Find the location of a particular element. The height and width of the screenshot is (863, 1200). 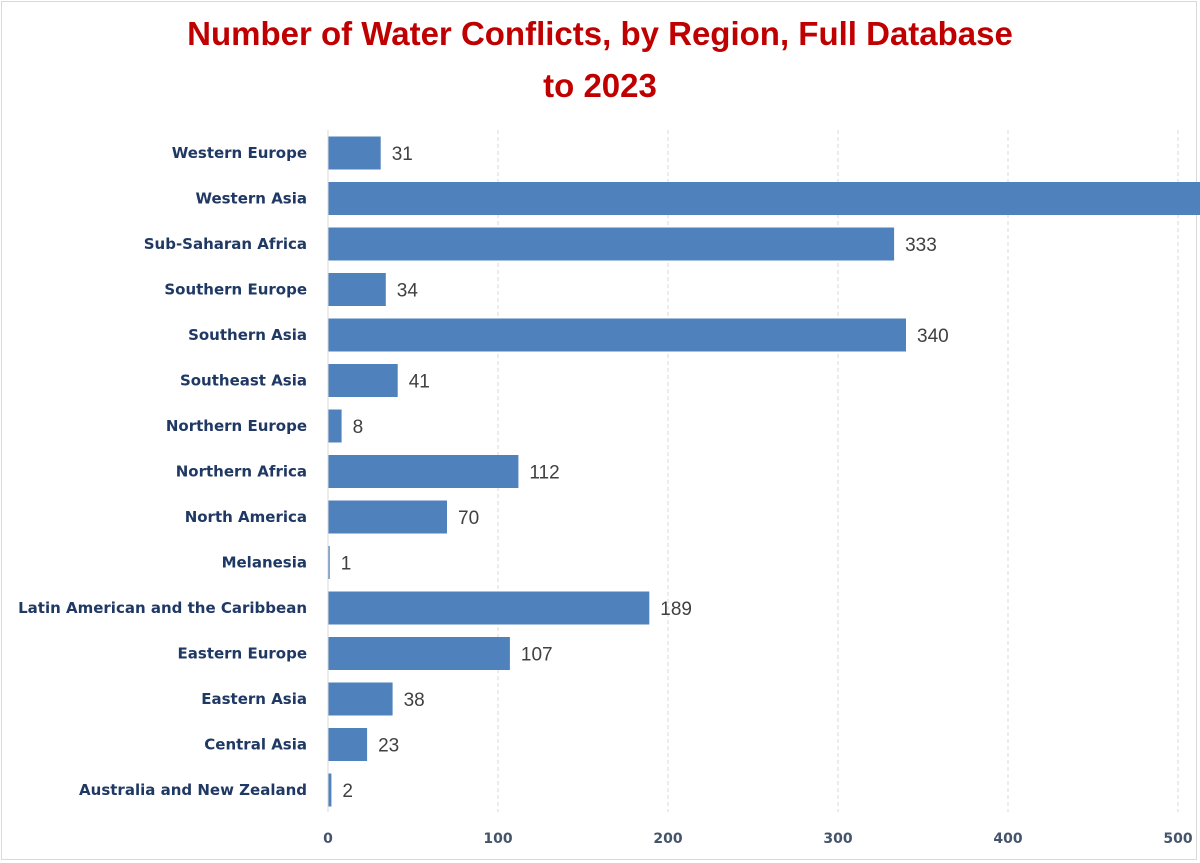

x-tick-100: 100 is located at coordinates (497, 839).